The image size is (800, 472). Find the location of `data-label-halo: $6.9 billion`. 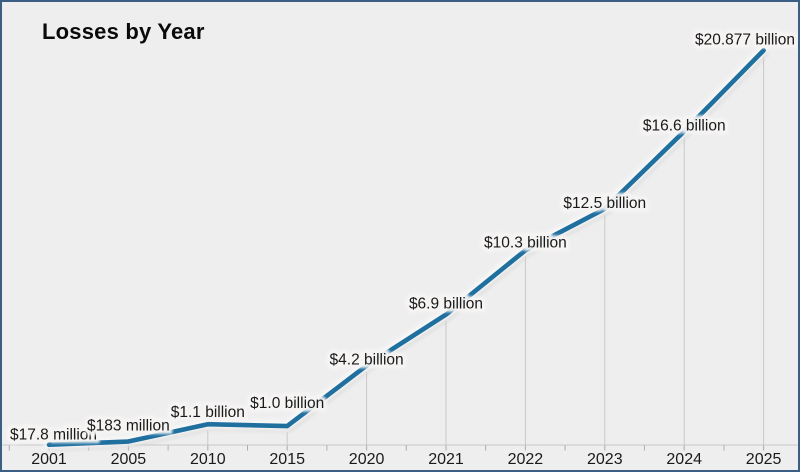

data-label-halo: $6.9 billion is located at coordinates (446, 304).